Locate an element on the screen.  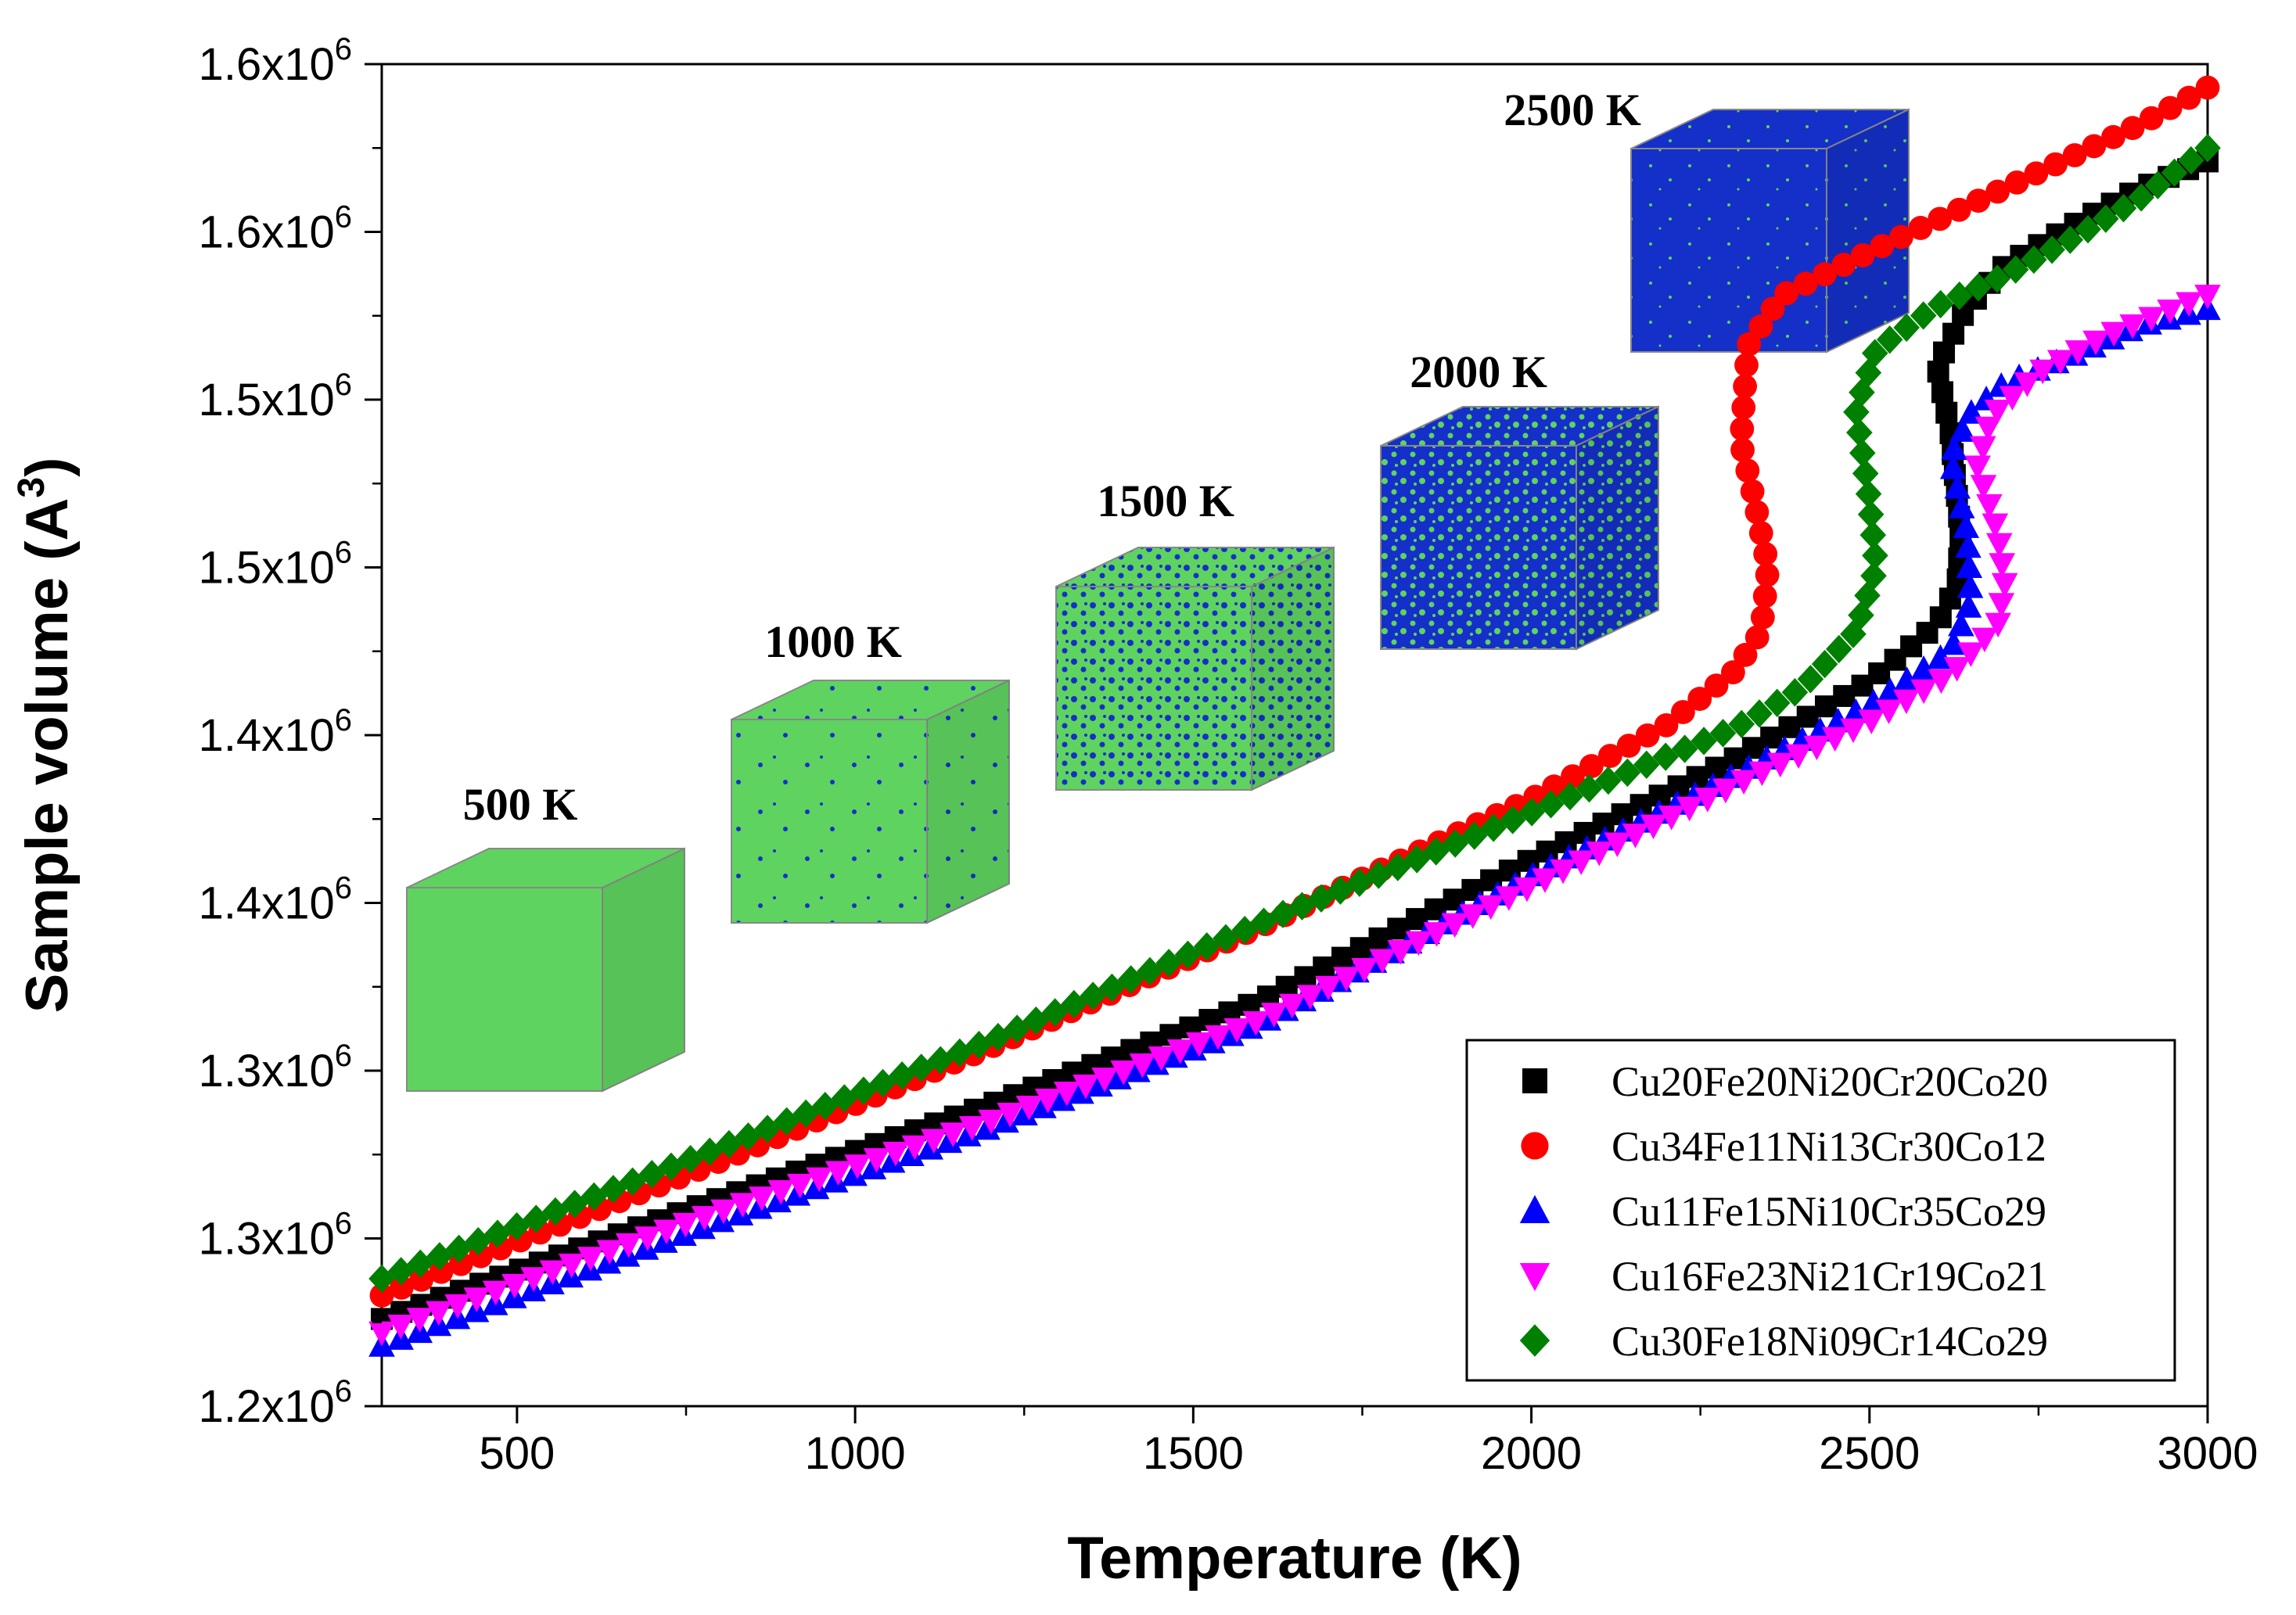
y-tick-label-5: 1.5x10⁶ is located at coordinates (276, 565).